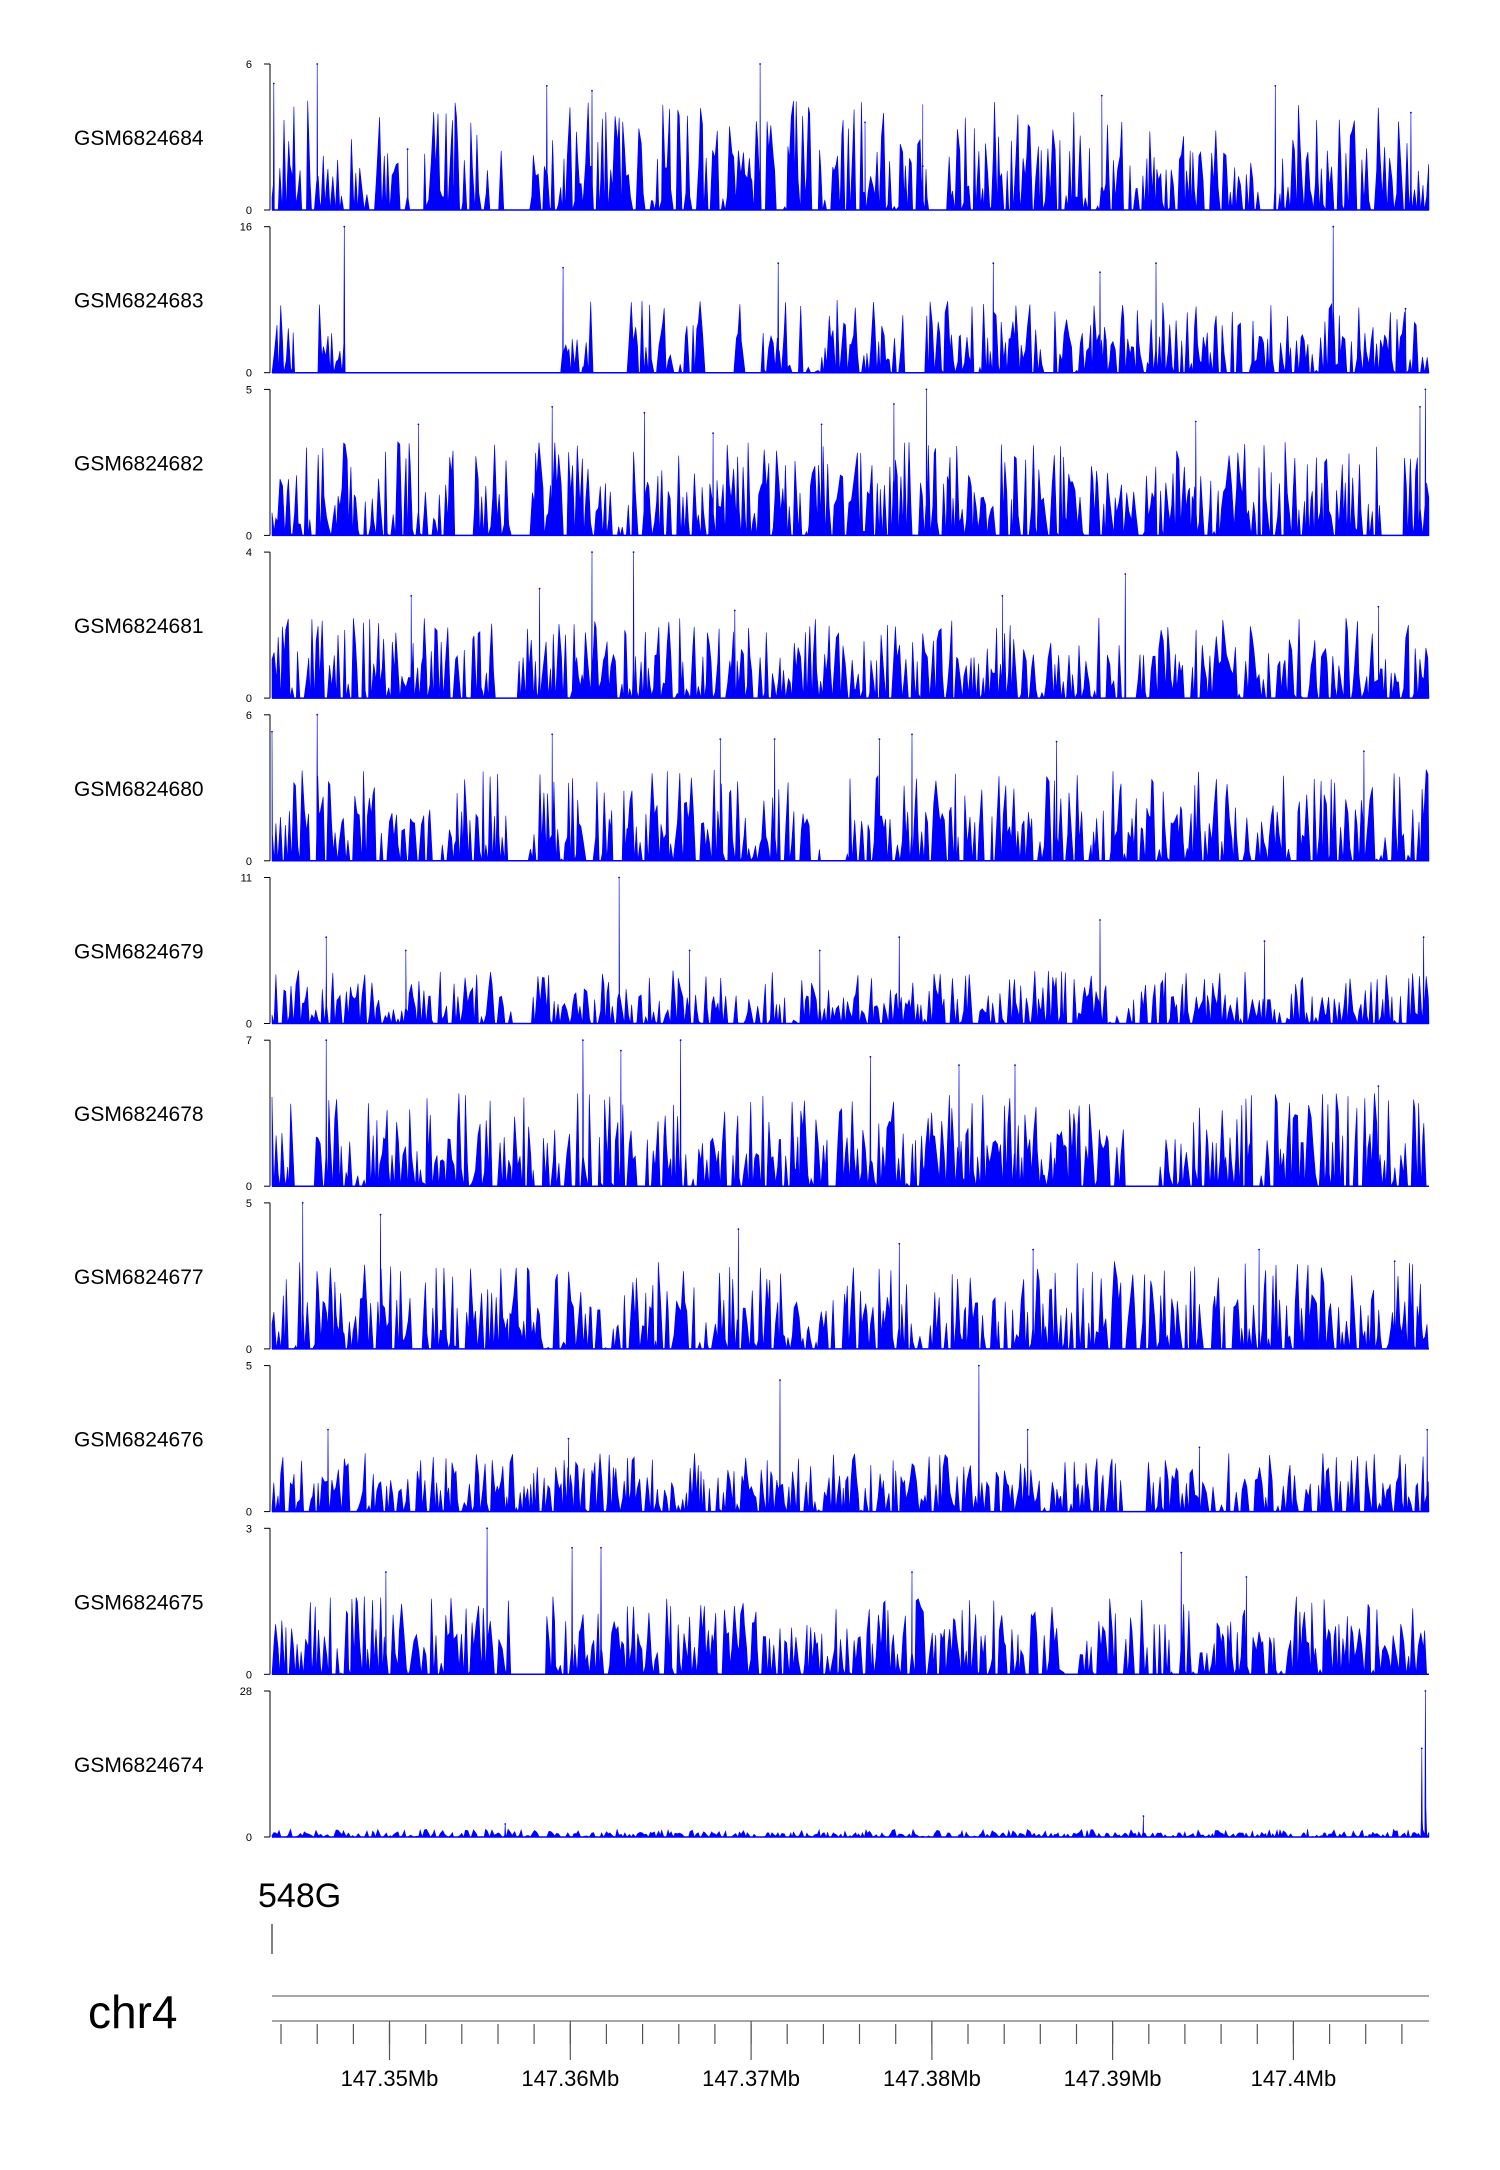  I want to click on track-label: GSM6824680, so click(139, 789).